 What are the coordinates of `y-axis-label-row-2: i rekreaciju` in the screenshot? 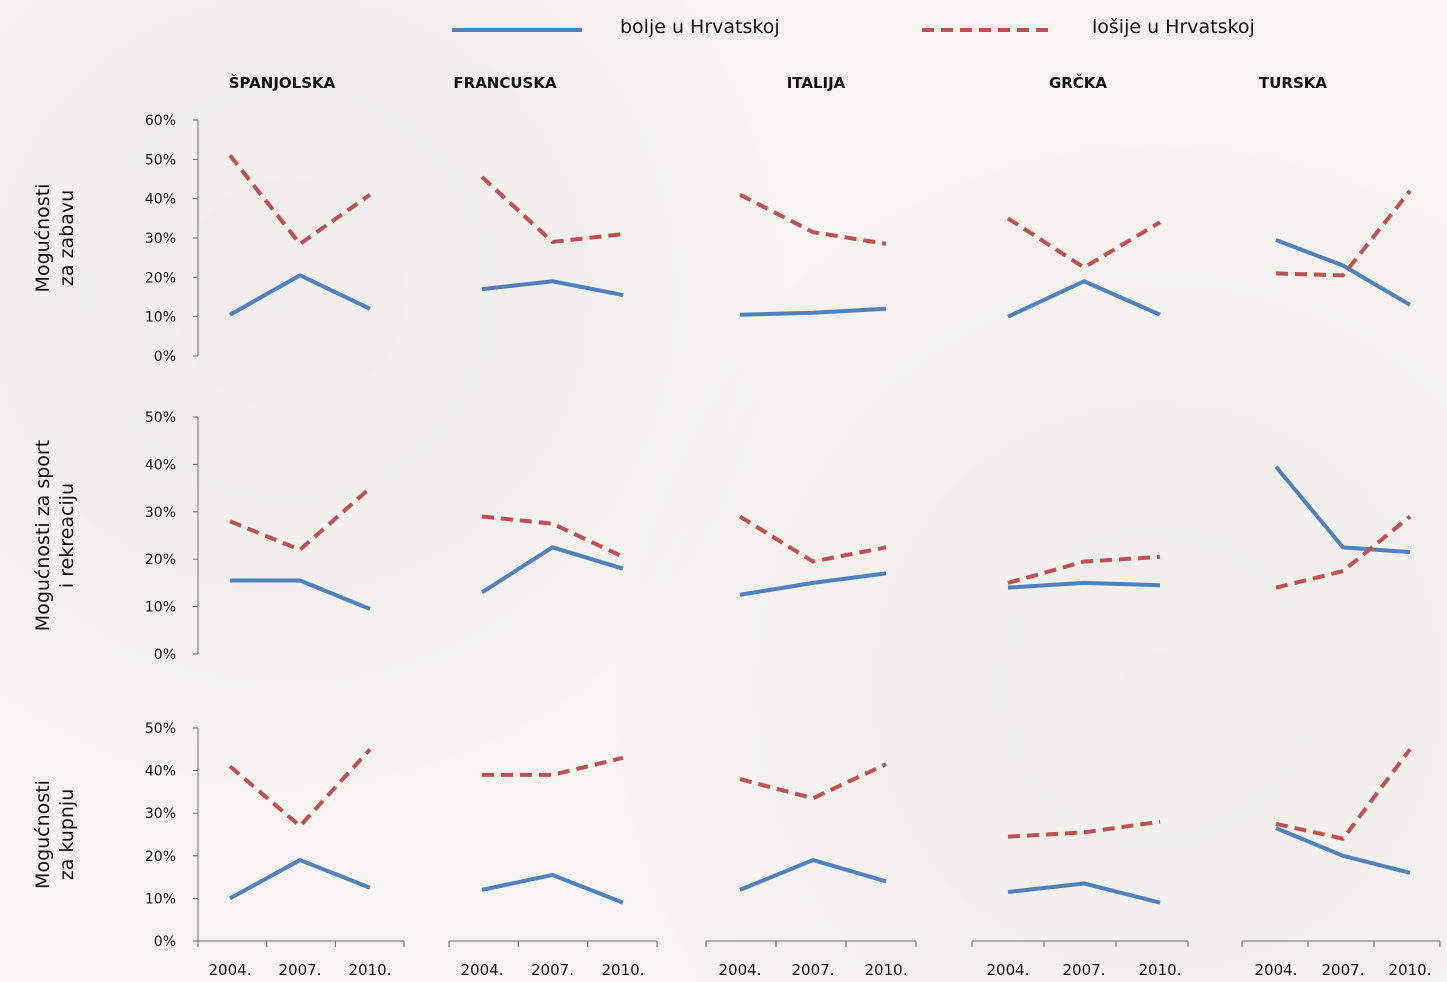 It's located at (67, 535).